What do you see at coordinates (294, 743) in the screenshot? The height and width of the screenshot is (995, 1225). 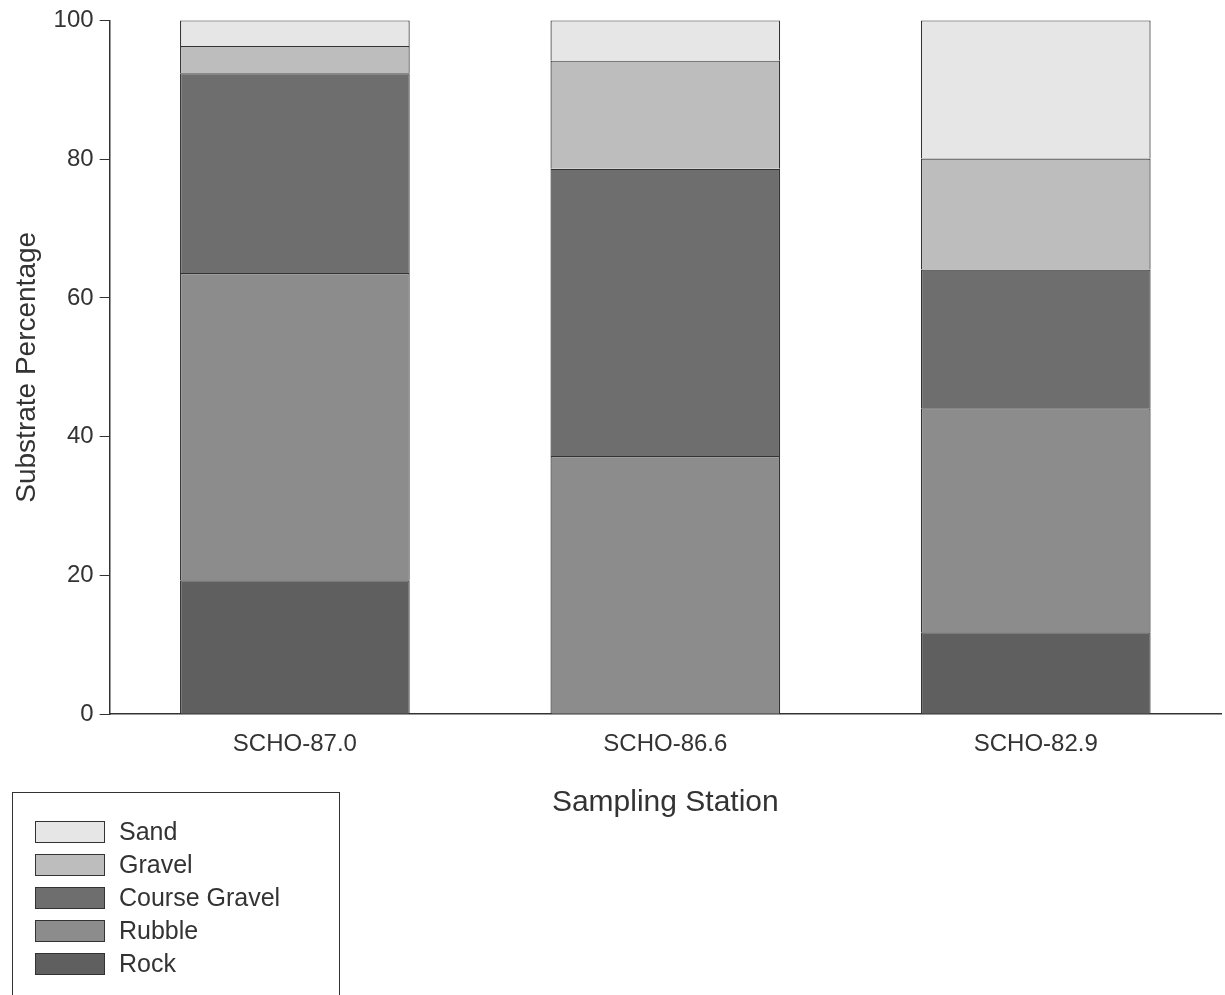 I see `x-tick-label: SCHO-87.0` at bounding box center [294, 743].